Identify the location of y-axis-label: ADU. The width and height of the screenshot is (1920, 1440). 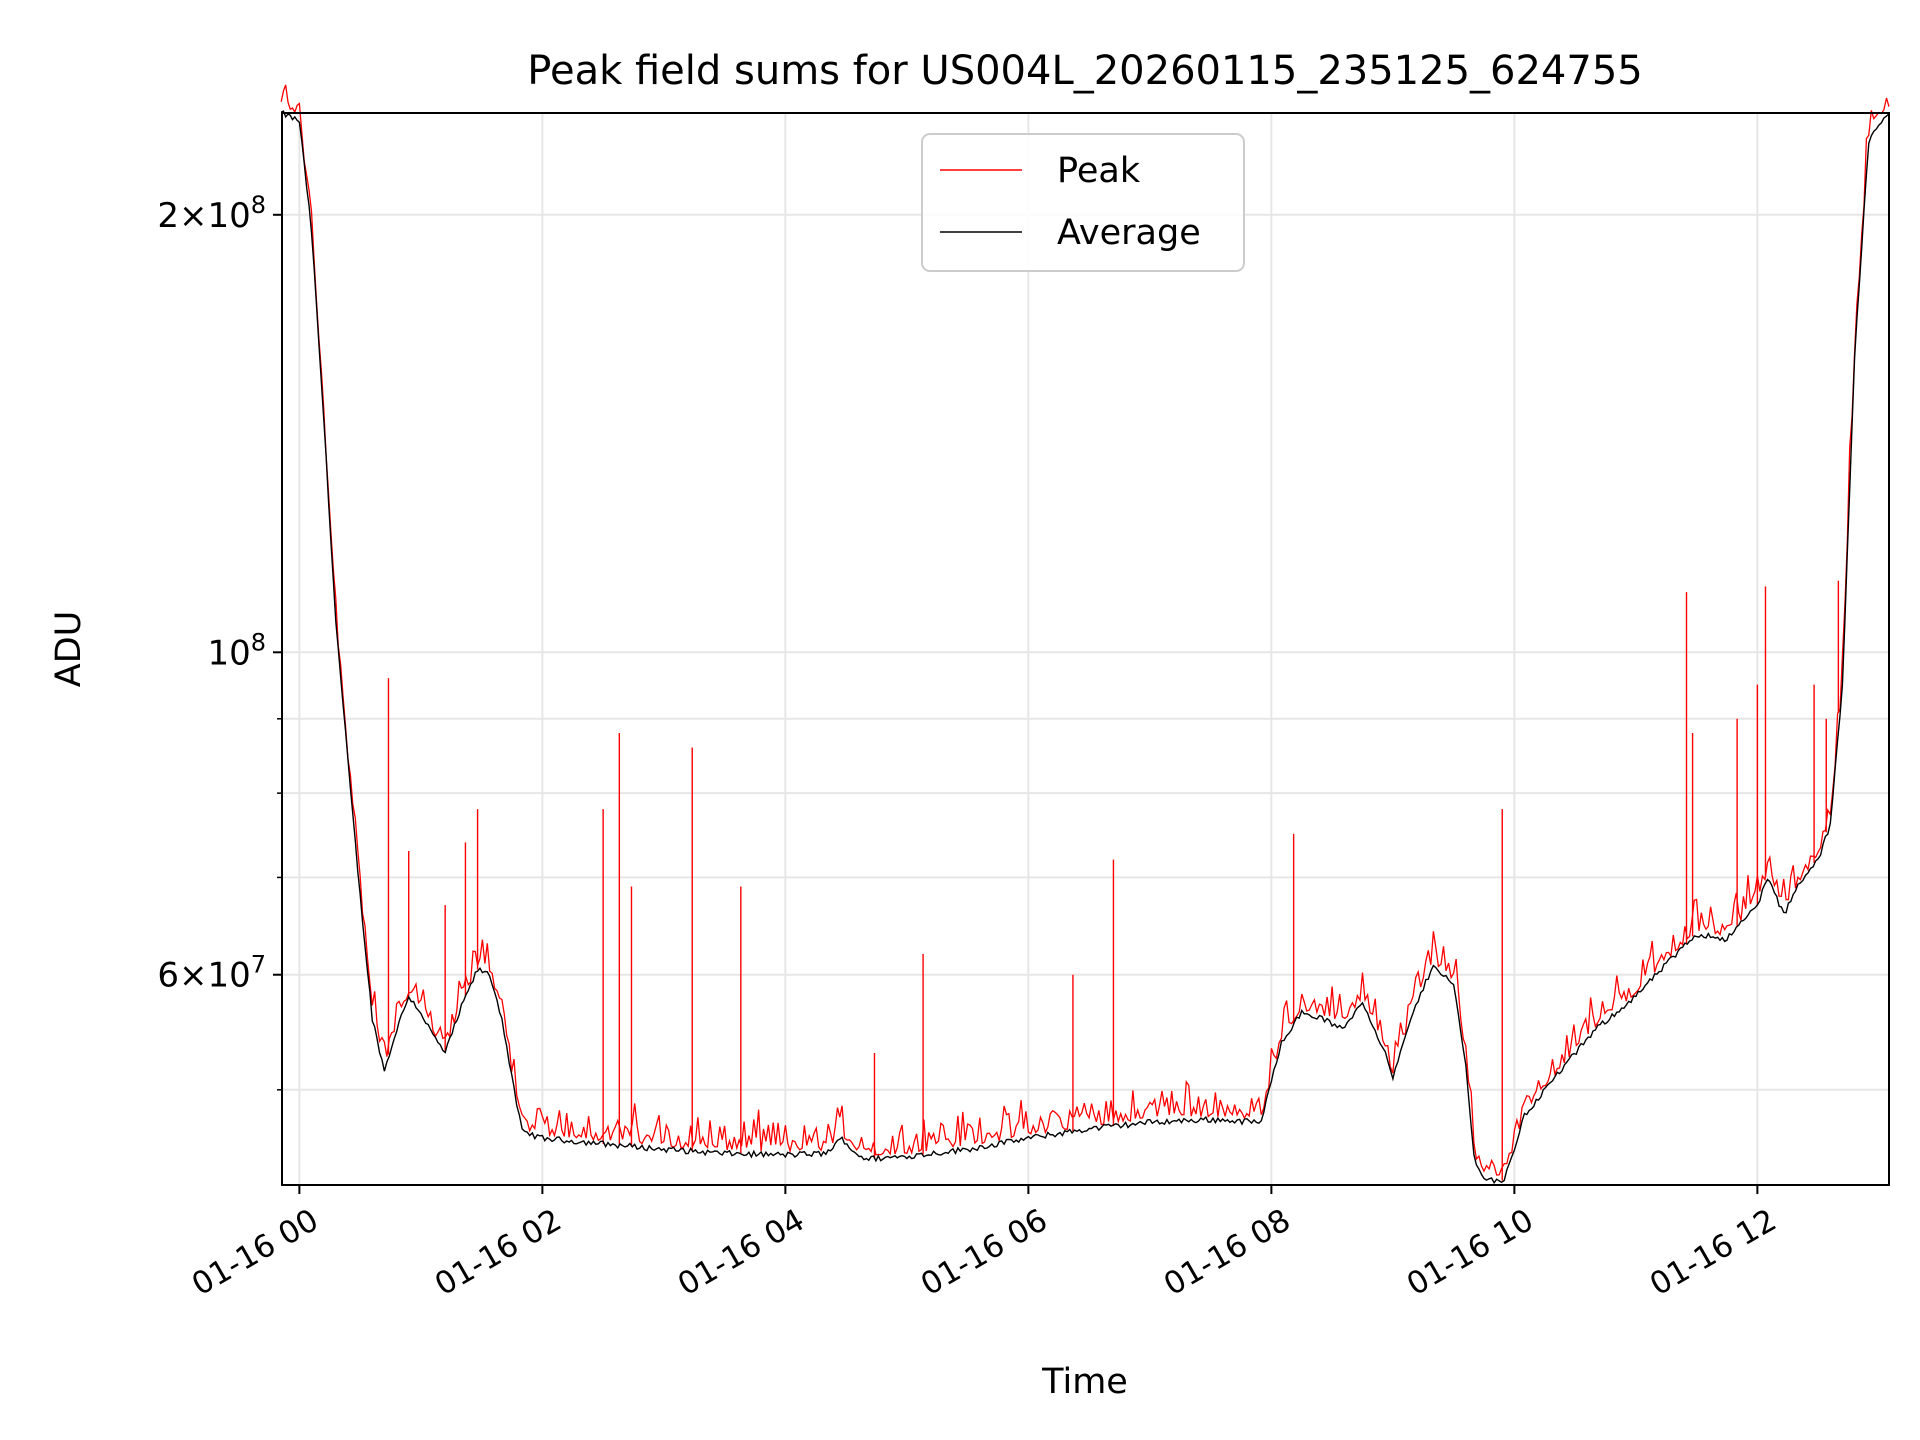
(69, 649).